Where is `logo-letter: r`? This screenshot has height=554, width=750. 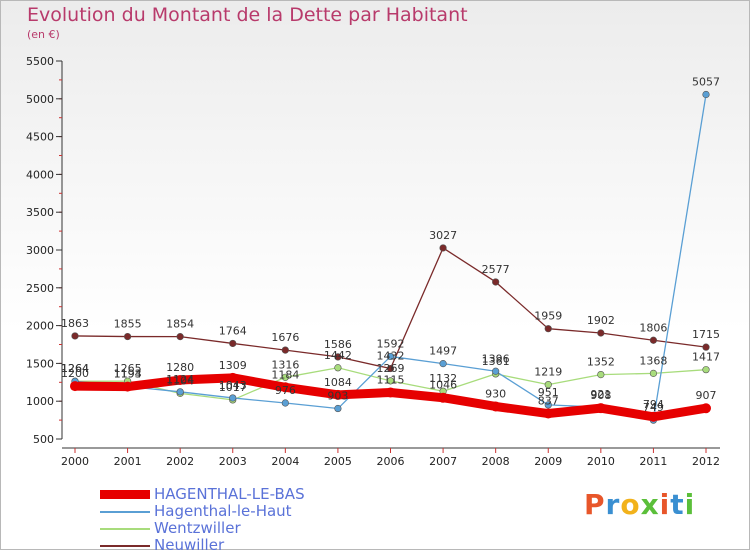 logo-letter: r is located at coordinates (613, 504).